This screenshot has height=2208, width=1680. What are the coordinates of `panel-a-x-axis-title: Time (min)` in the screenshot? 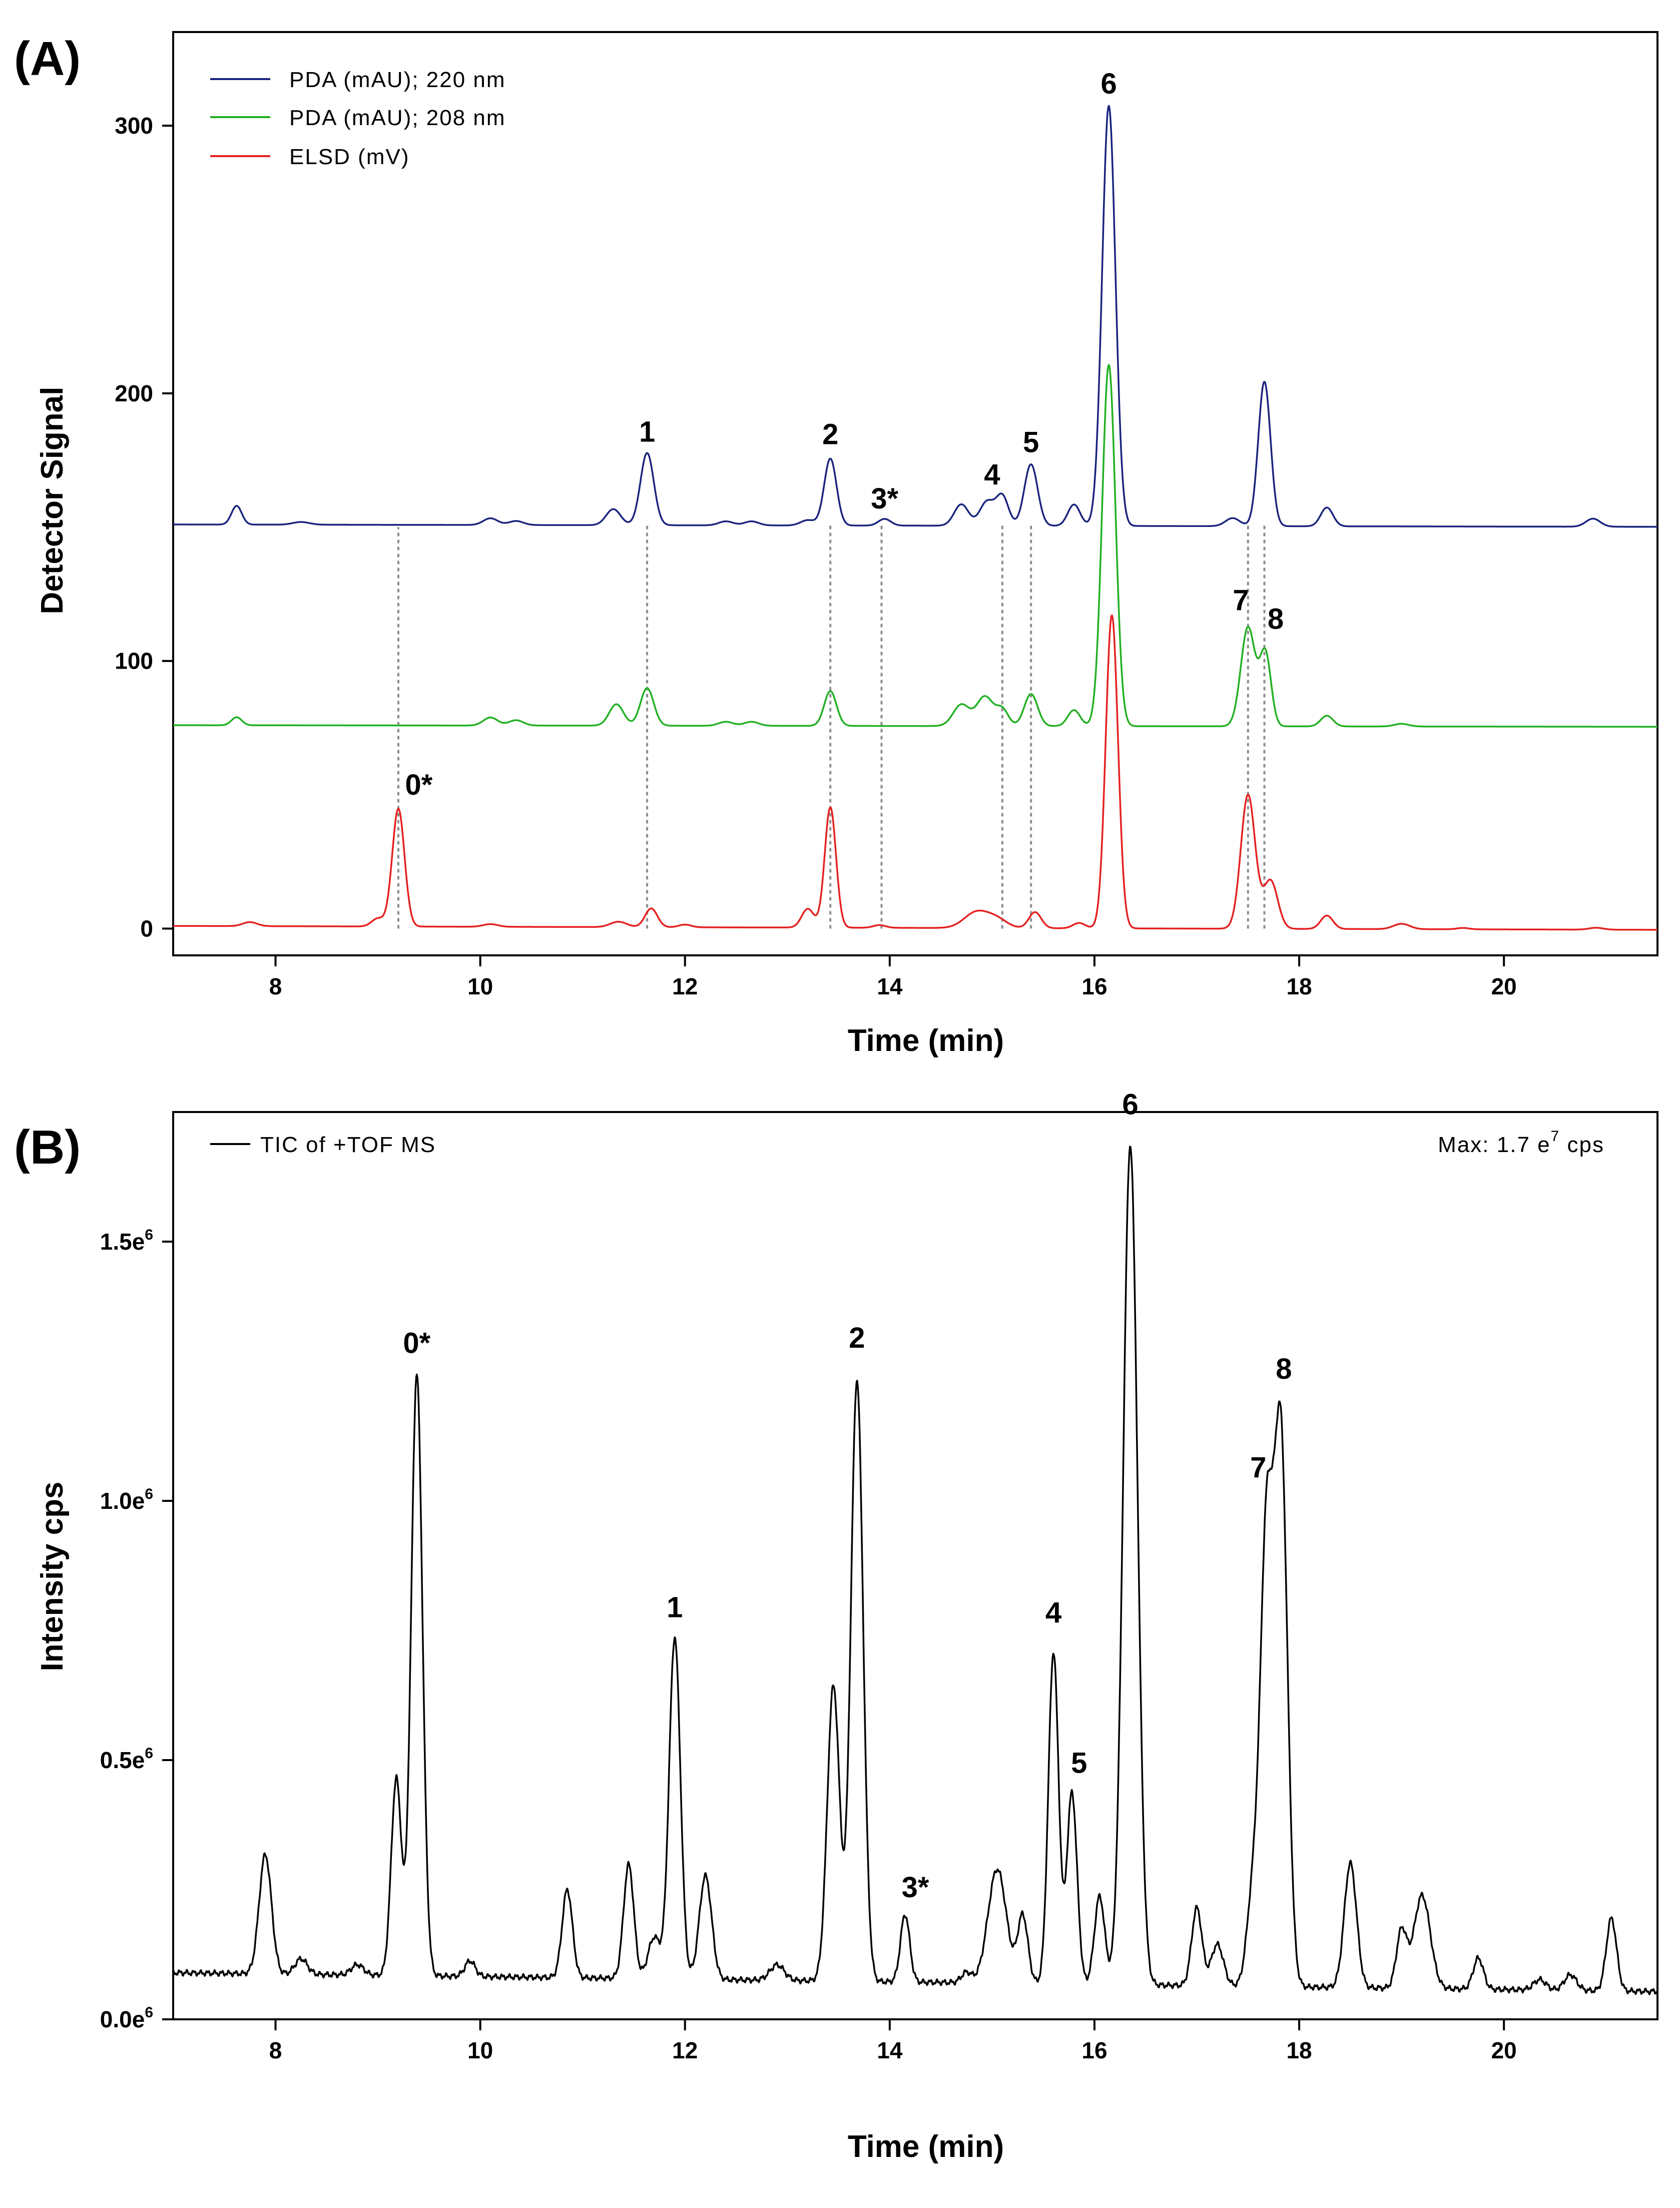 It's located at (926, 1040).